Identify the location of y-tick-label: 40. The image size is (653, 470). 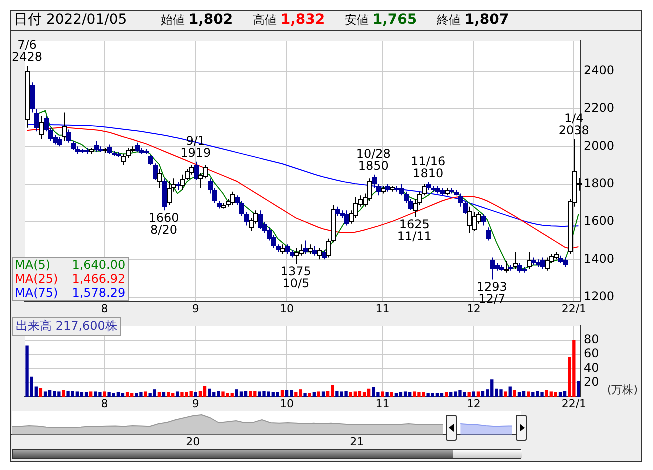
(592, 367).